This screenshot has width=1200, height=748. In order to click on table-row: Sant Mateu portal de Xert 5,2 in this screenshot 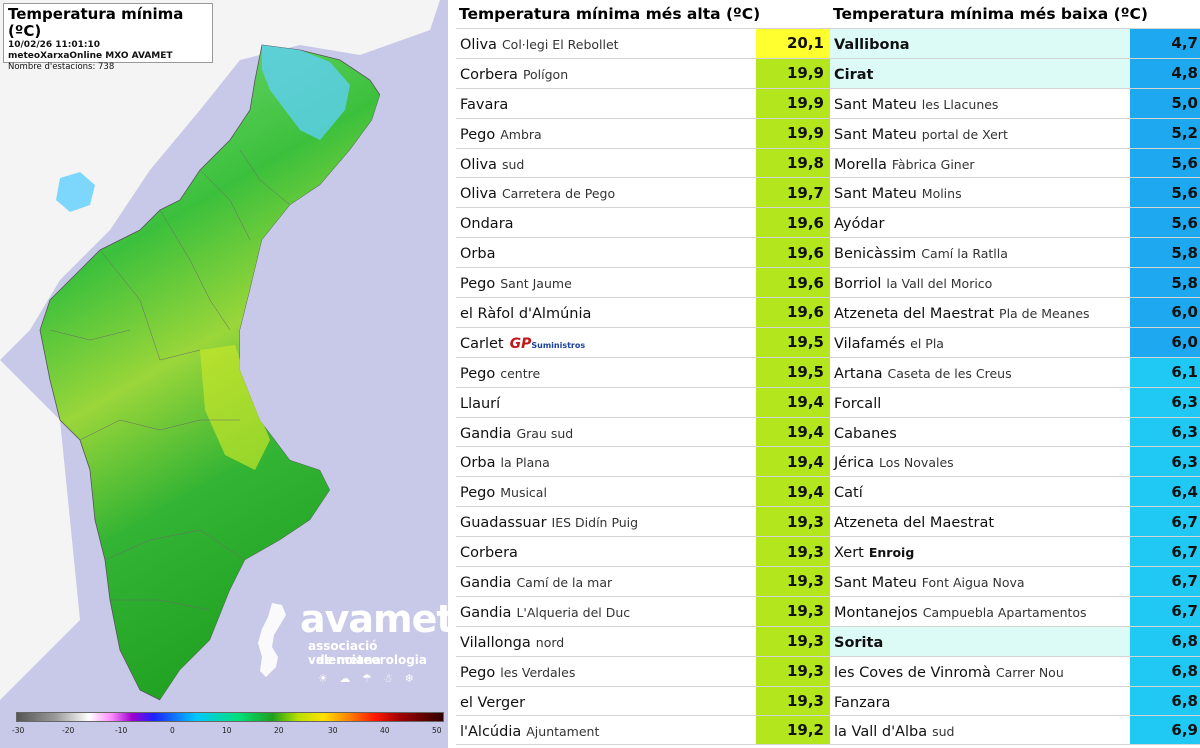, I will do `click(1015, 132)`.